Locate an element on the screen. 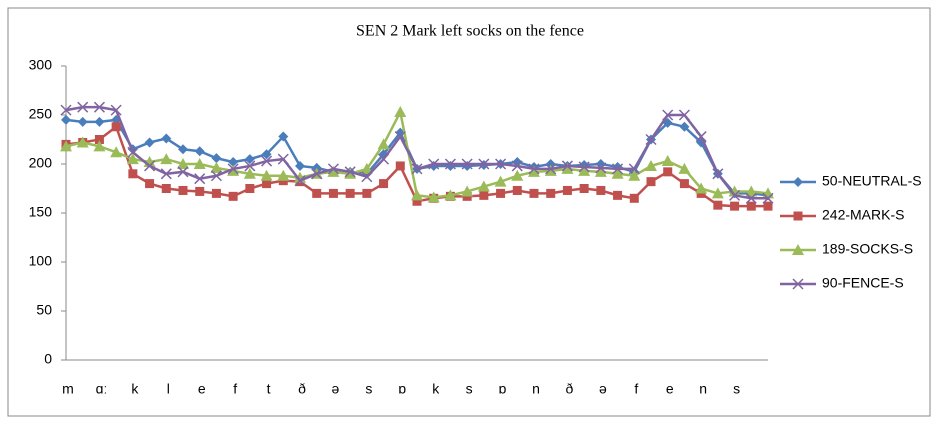  x-tick-label: n is located at coordinates (536, 389).